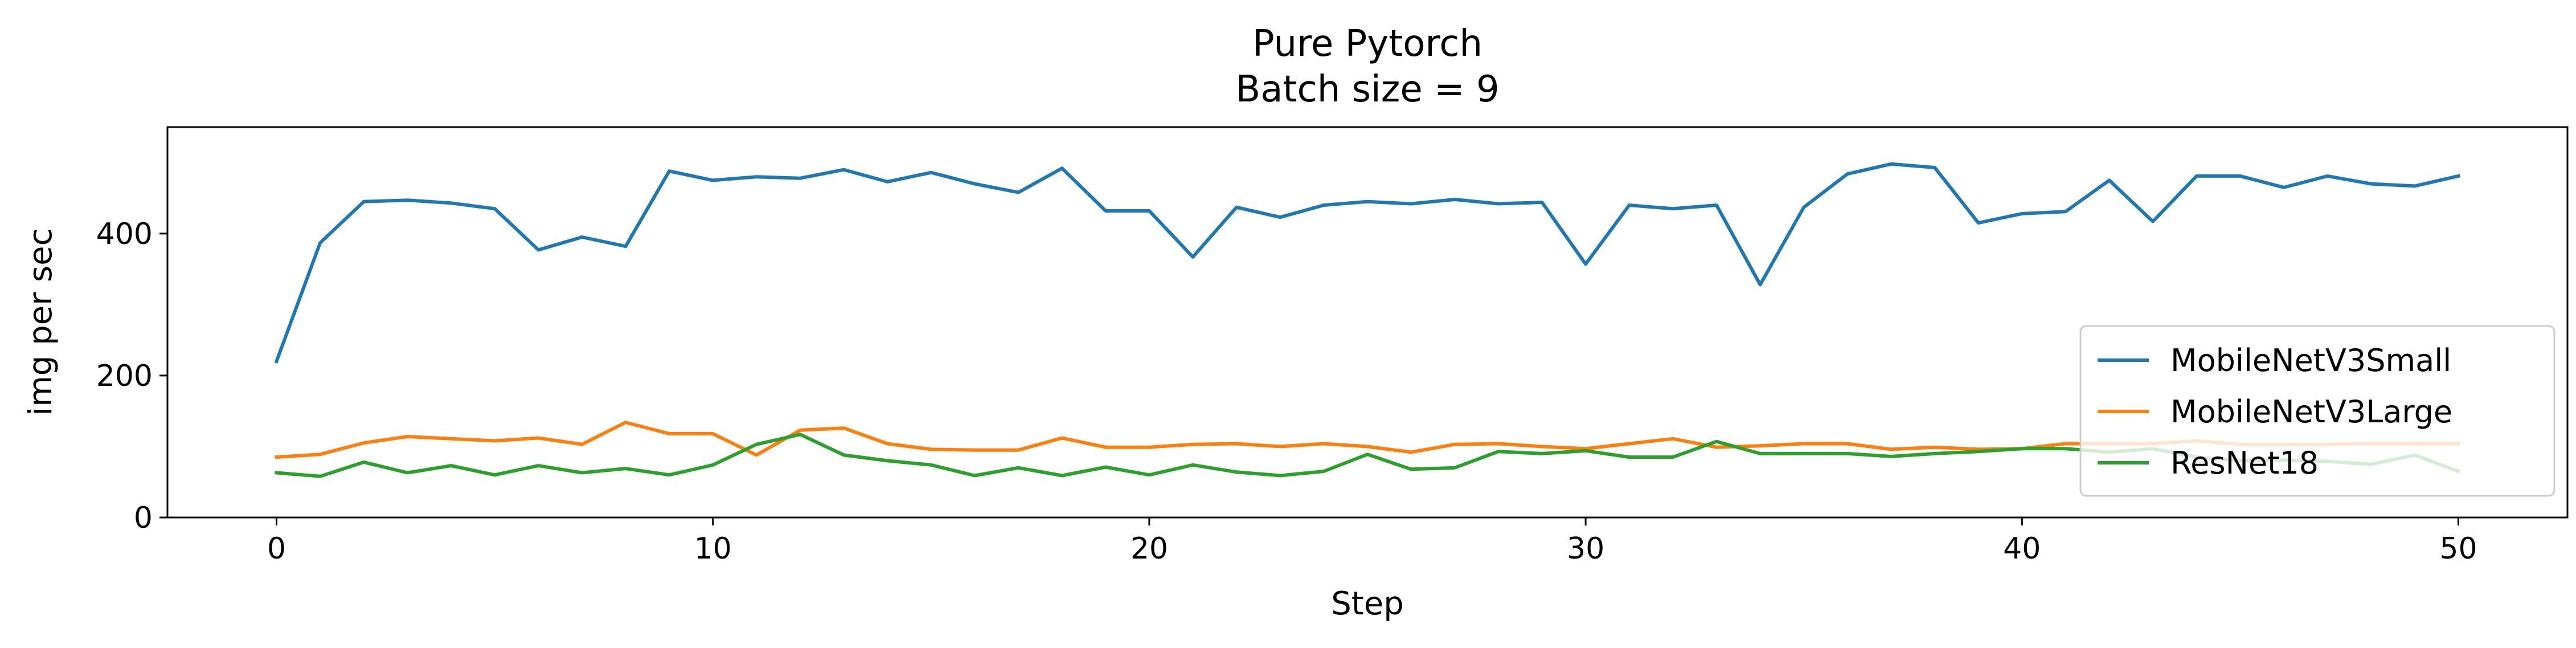  I want to click on chart-subtitle: Batch size = 9, so click(1367, 89).